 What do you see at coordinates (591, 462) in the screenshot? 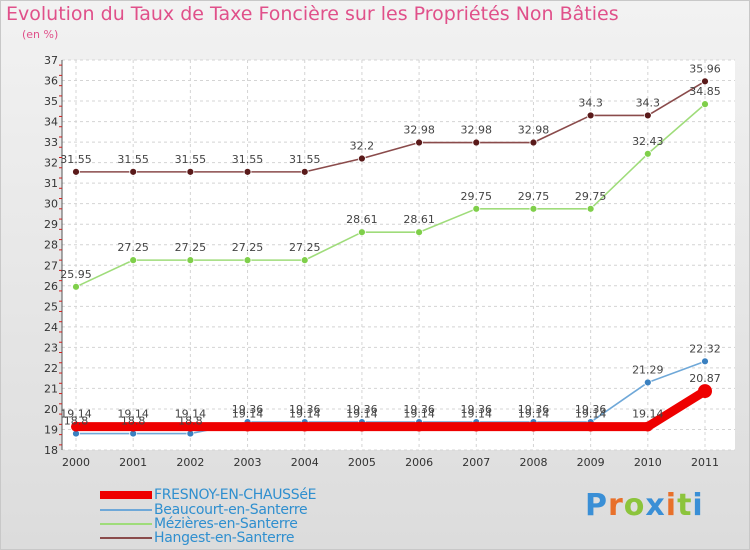
I see `x-tick-label: 2009` at bounding box center [591, 462].